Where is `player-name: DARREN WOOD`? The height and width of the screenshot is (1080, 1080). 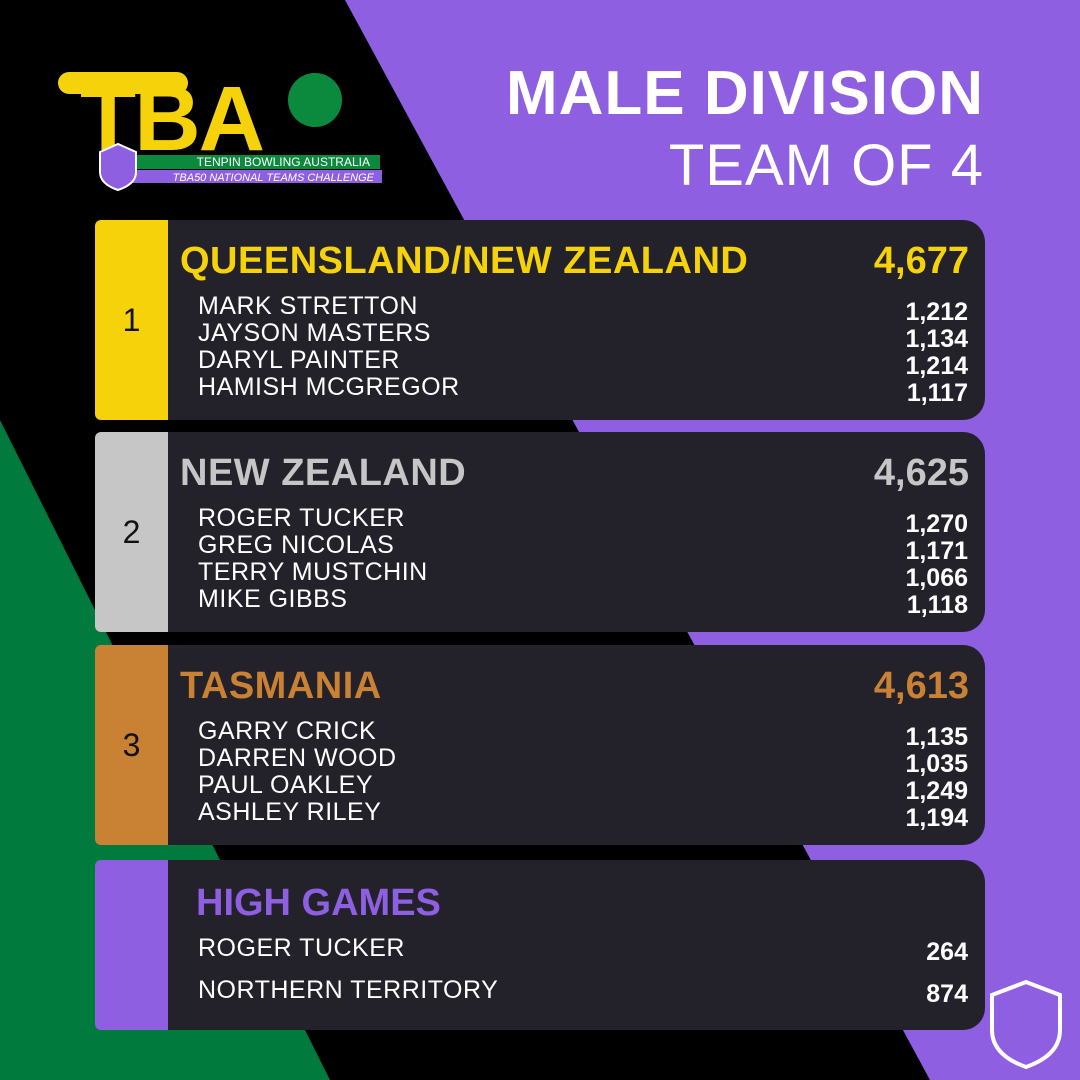 player-name: DARREN WOOD is located at coordinates (297, 758).